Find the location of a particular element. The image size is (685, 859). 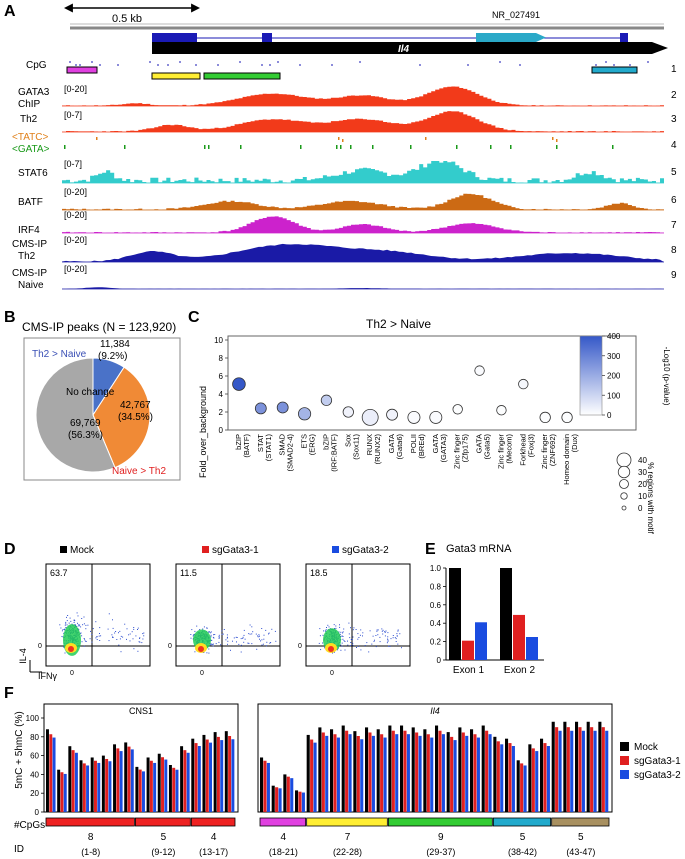

methylation-legend-swatch is located at coordinates (624, 774).